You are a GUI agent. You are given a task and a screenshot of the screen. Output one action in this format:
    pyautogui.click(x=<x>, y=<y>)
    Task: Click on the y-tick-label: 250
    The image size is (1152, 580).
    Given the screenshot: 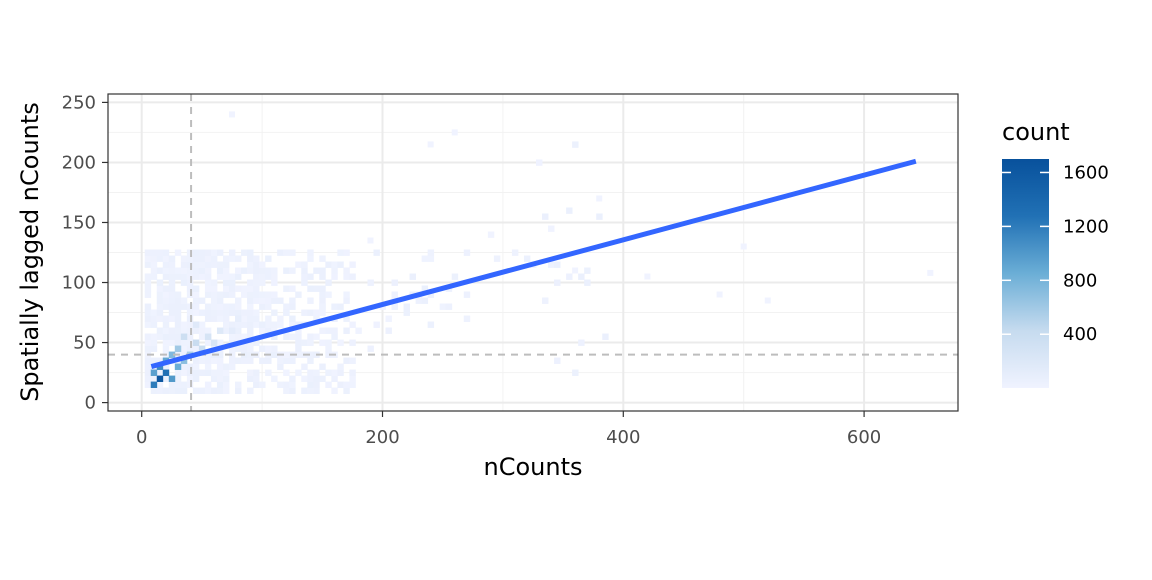 What is the action you would take?
    pyautogui.click(x=79, y=102)
    